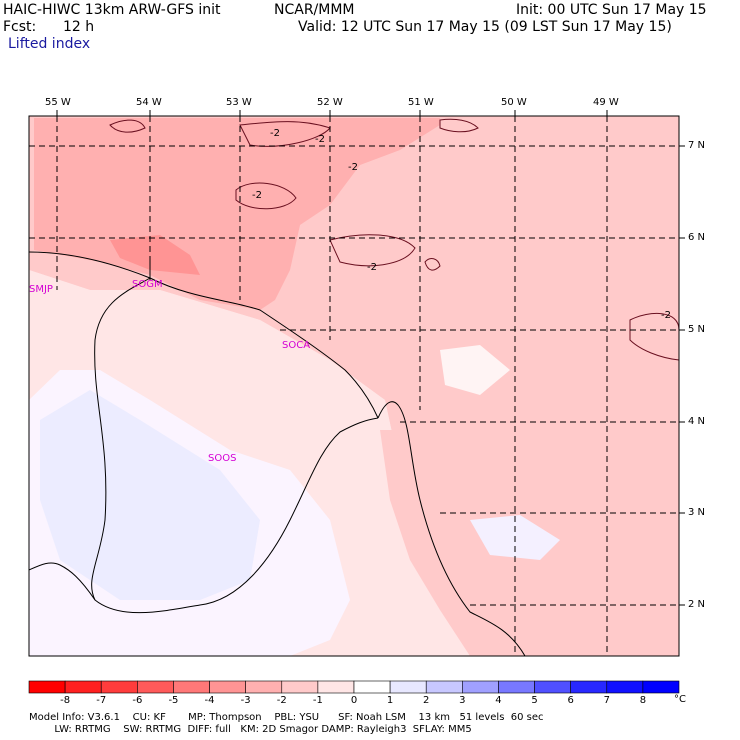 Image resolution: width=740 pixels, height=740 pixels. I want to click on colorbar-tick-label: 8, so click(643, 700).